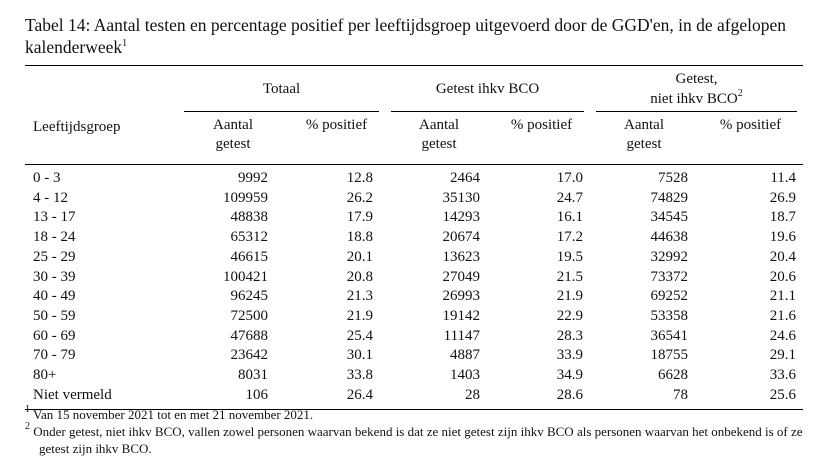 The image size is (818, 468). What do you see at coordinates (570, 197) in the screenshot?
I see `cell: 24.7` at bounding box center [570, 197].